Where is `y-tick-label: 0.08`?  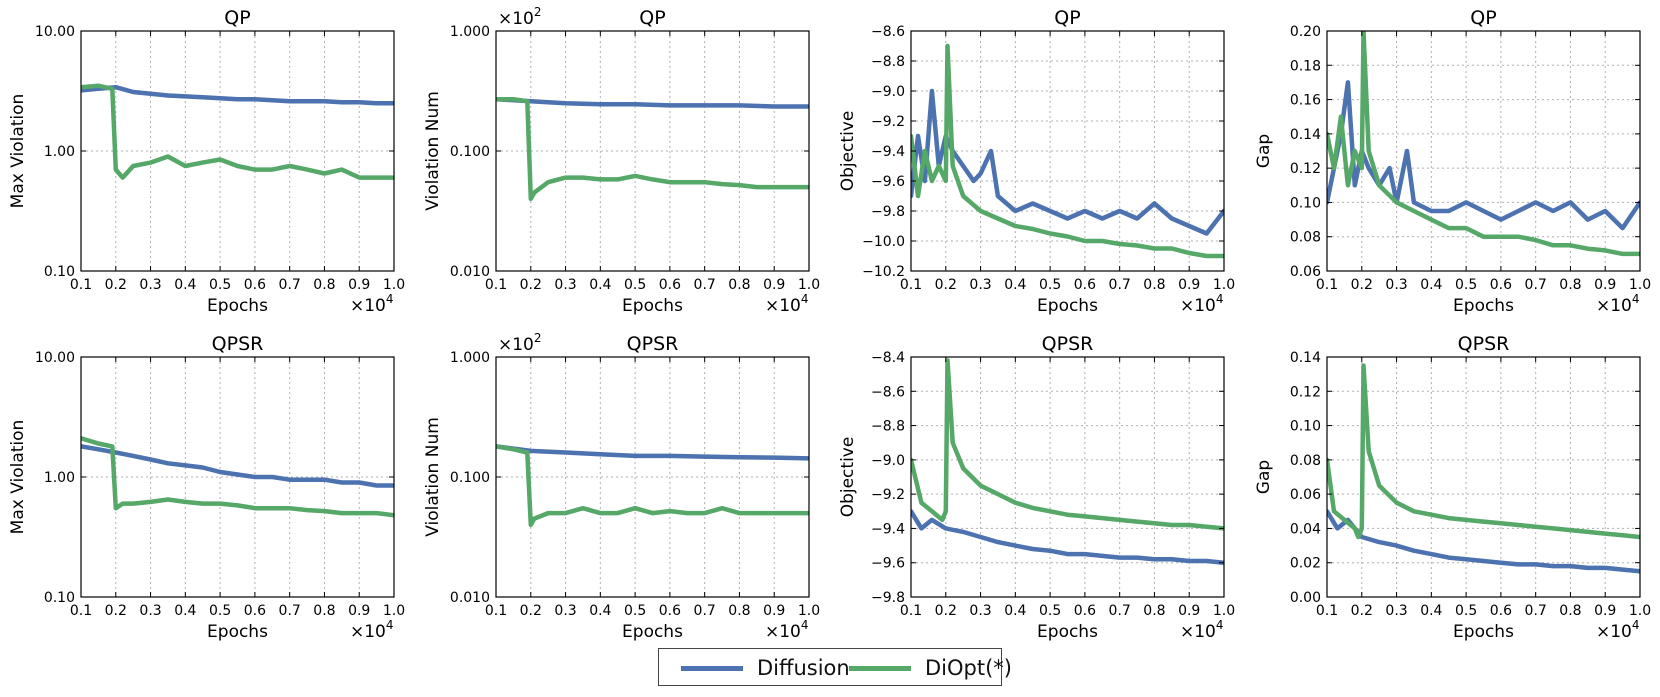
y-tick-label: 0.08 is located at coordinates (1305, 238).